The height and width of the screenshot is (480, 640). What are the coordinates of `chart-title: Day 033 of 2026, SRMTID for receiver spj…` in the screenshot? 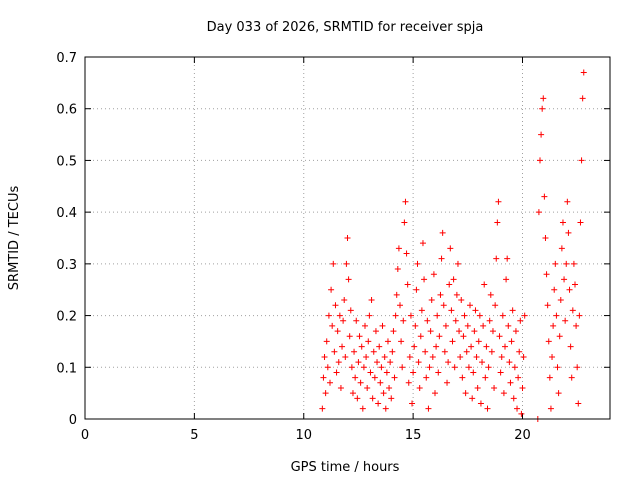 It's located at (345, 27).